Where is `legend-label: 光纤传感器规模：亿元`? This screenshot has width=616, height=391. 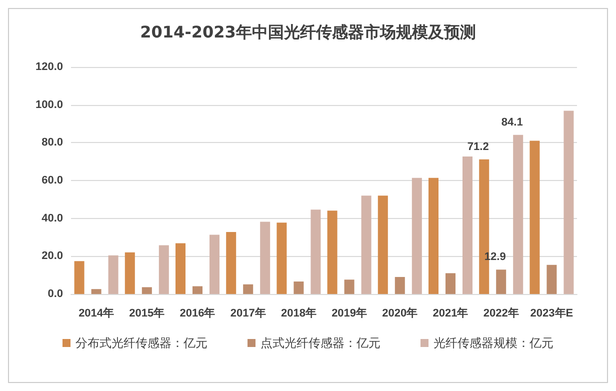 legend-label: 光纤传感器规模：亿元 is located at coordinates (494, 343).